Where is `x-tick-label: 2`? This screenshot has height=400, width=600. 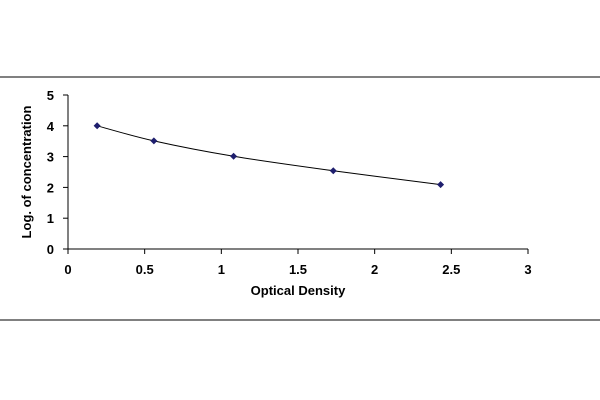
x-tick-label: 2 is located at coordinates (374, 269).